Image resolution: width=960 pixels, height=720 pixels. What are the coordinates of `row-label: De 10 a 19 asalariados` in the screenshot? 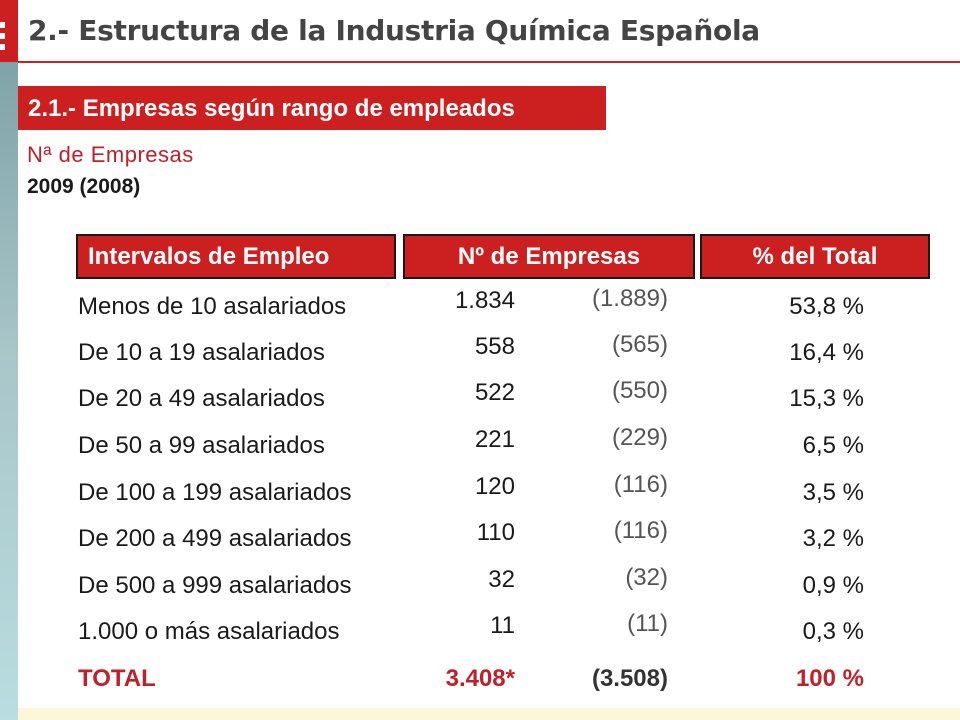 It's located at (201, 352).